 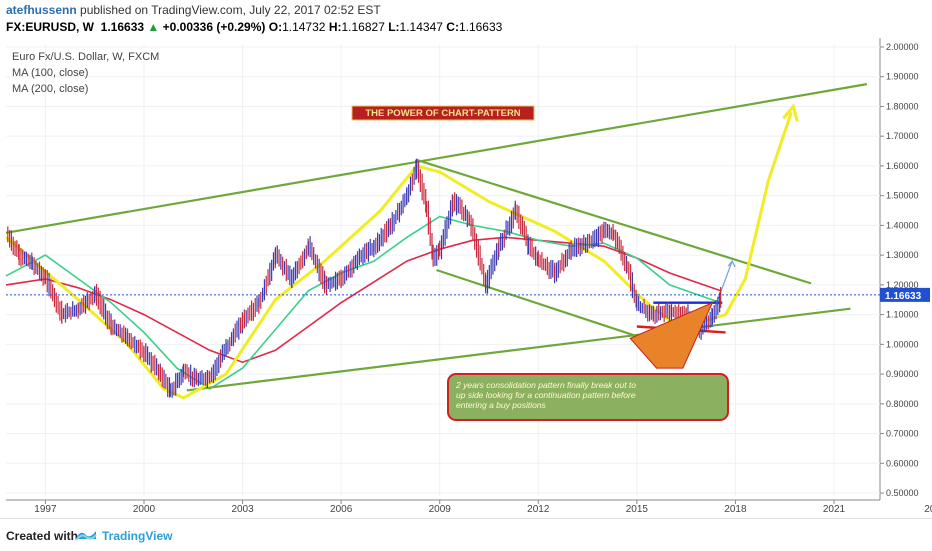 I want to click on y-tick-label: 1.70000, so click(x=902, y=136).